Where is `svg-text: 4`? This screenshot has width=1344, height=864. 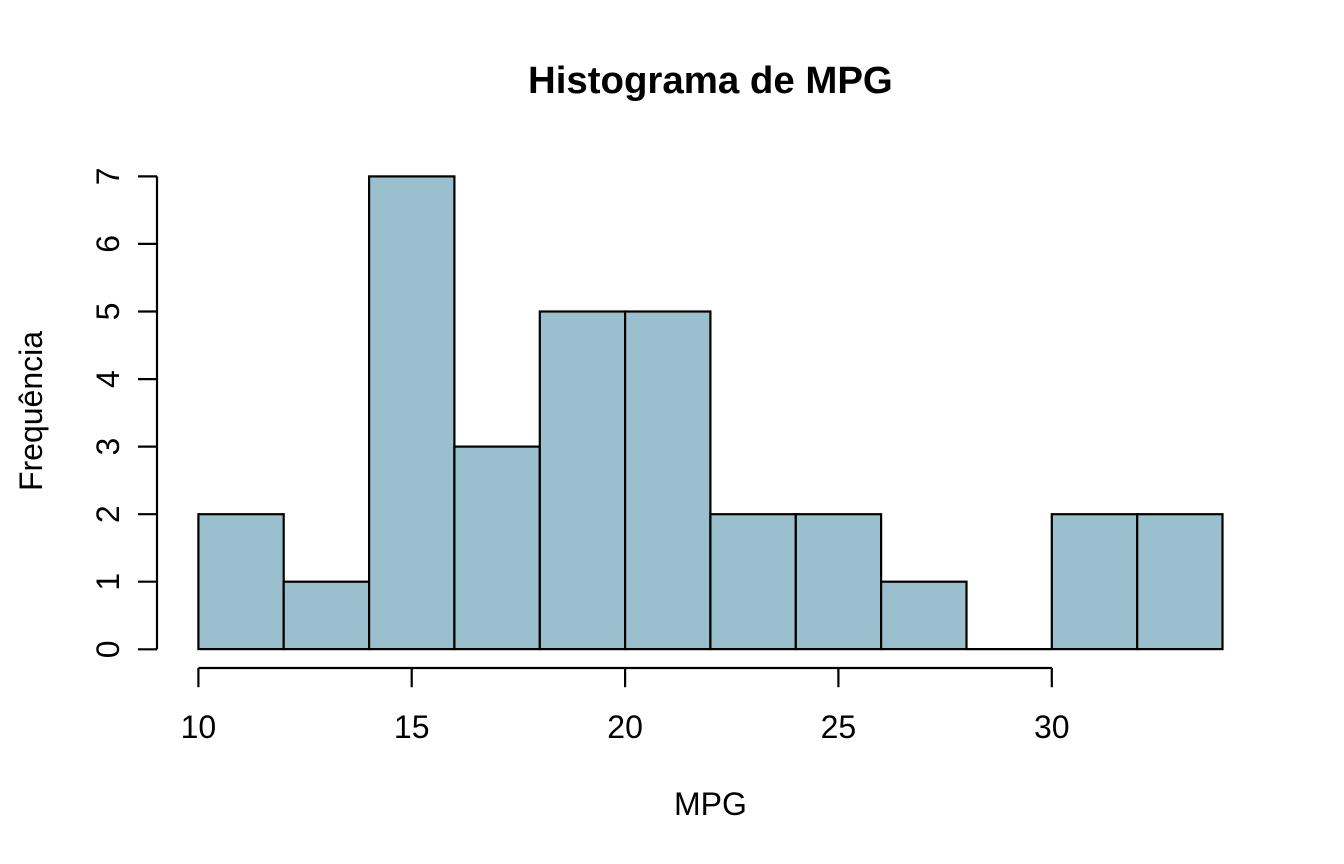
svg-text: 4 is located at coordinates (108, 379).